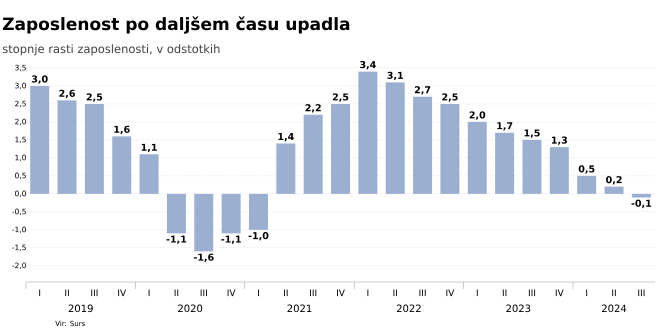  Describe the element at coordinates (286, 137) in the screenshot. I see `data-label: 1,4` at that location.